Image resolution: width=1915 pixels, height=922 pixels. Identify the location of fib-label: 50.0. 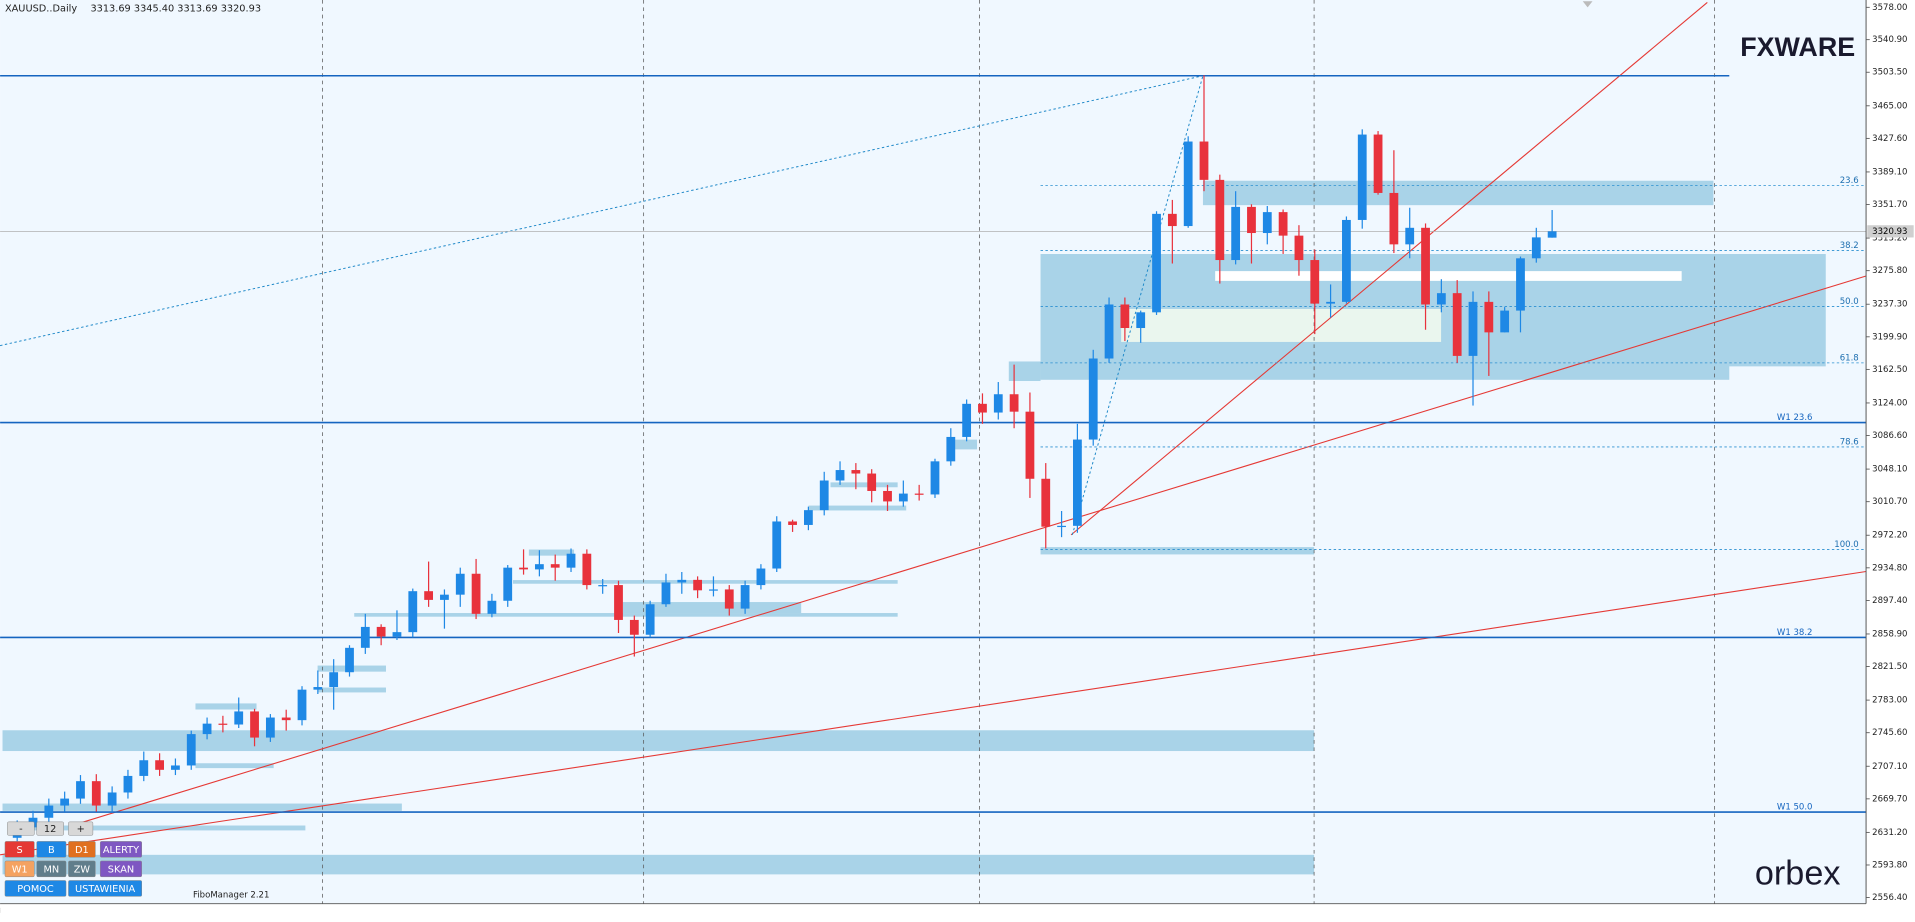
(1849, 302).